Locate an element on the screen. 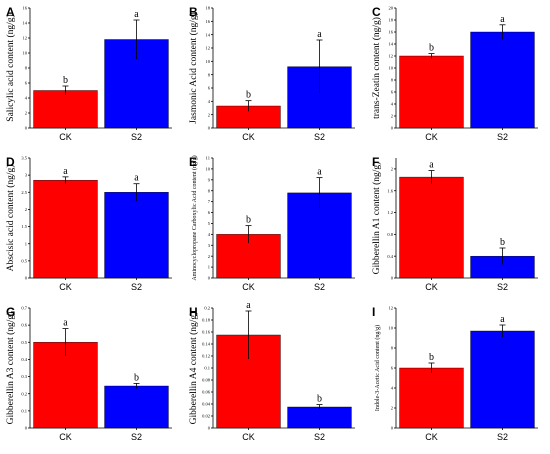 The height and width of the screenshot is (454, 550). y-tick-label: 0.2 is located at coordinates (24, 393).